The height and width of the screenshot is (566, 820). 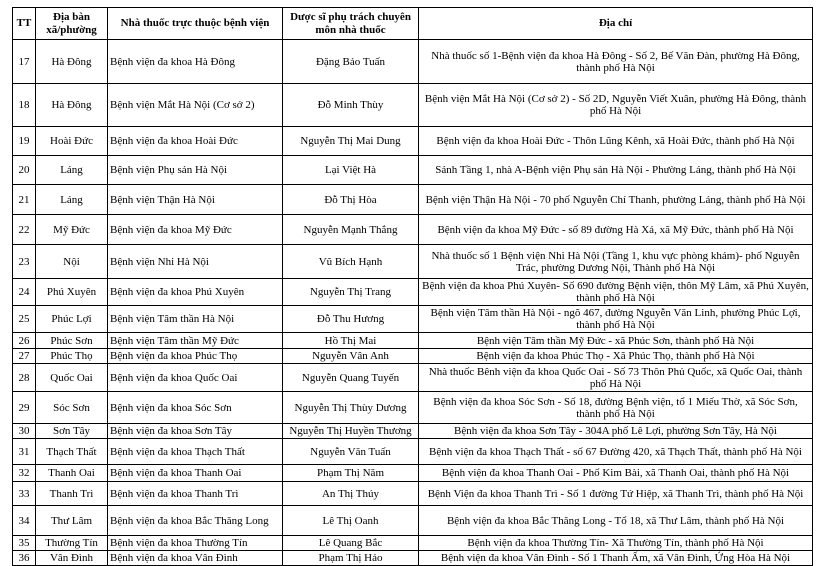 What do you see at coordinates (195, 407) in the screenshot?
I see `cell-pharmacy: Bệnh viện đa khoa Sóc Sơn` at bounding box center [195, 407].